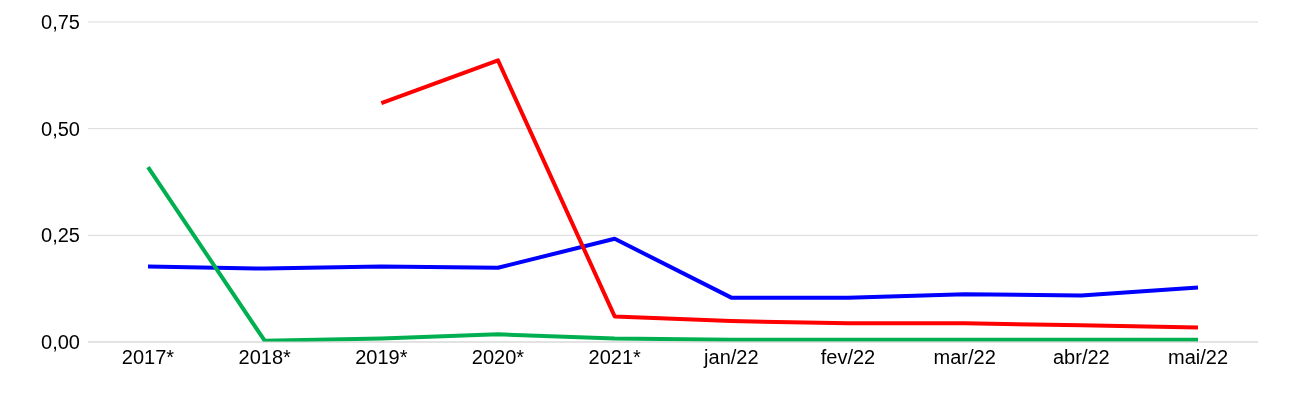 The height and width of the screenshot is (400, 1300). I want to click on x-tick-label: abr/22, so click(1081, 357).